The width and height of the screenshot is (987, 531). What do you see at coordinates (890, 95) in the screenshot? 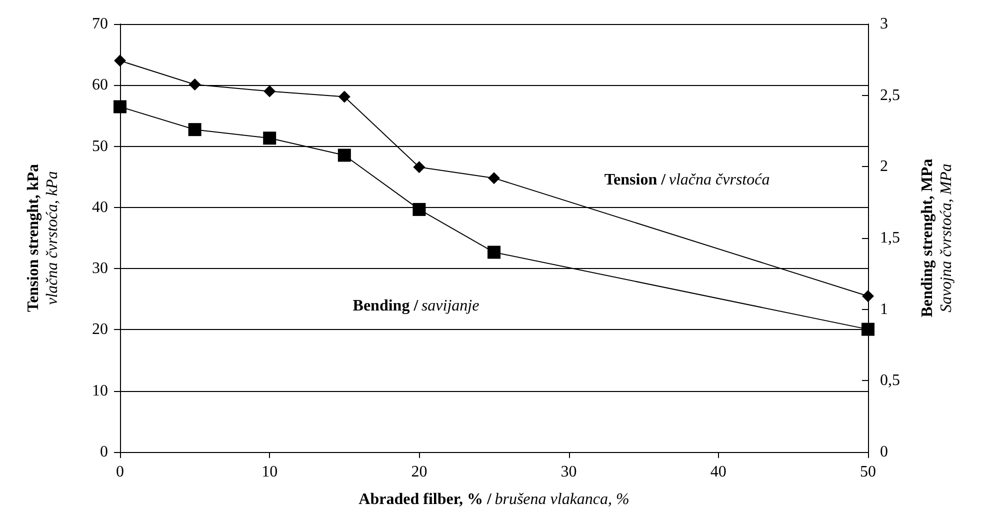
I see `y2-tick-label: 2,5` at bounding box center [890, 95].